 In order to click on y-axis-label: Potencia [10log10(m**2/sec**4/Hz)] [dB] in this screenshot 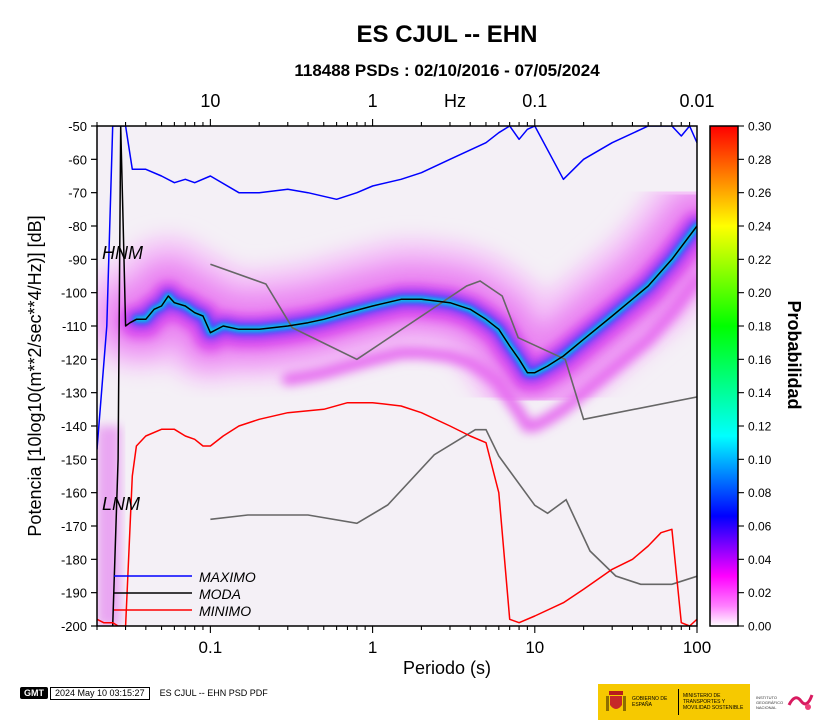, I will do `click(35, 375)`.